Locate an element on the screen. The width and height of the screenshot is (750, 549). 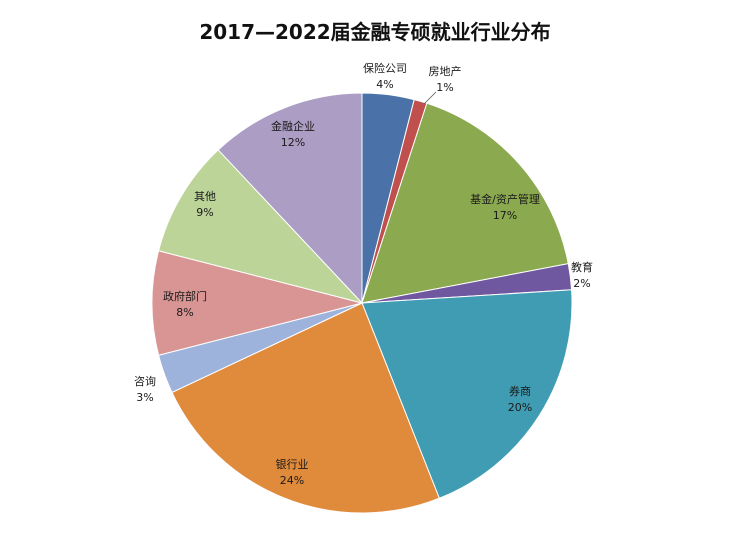
slice-label: 金融企业 is located at coordinates (293, 126).